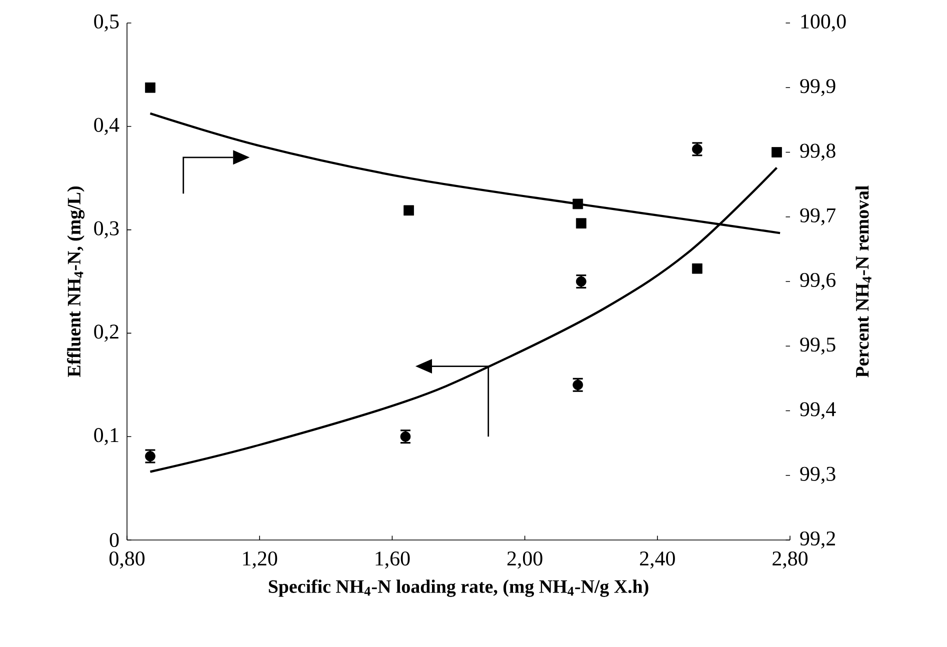 This screenshot has height=647, width=947. I want to click on x-tick-label: 2,40, so click(657, 560).